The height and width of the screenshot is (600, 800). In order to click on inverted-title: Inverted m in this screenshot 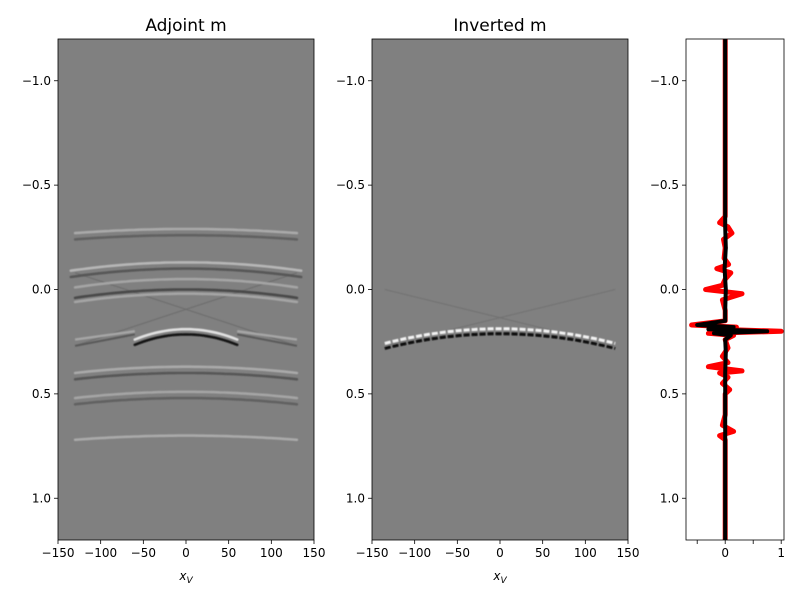, I will do `click(499, 26)`.